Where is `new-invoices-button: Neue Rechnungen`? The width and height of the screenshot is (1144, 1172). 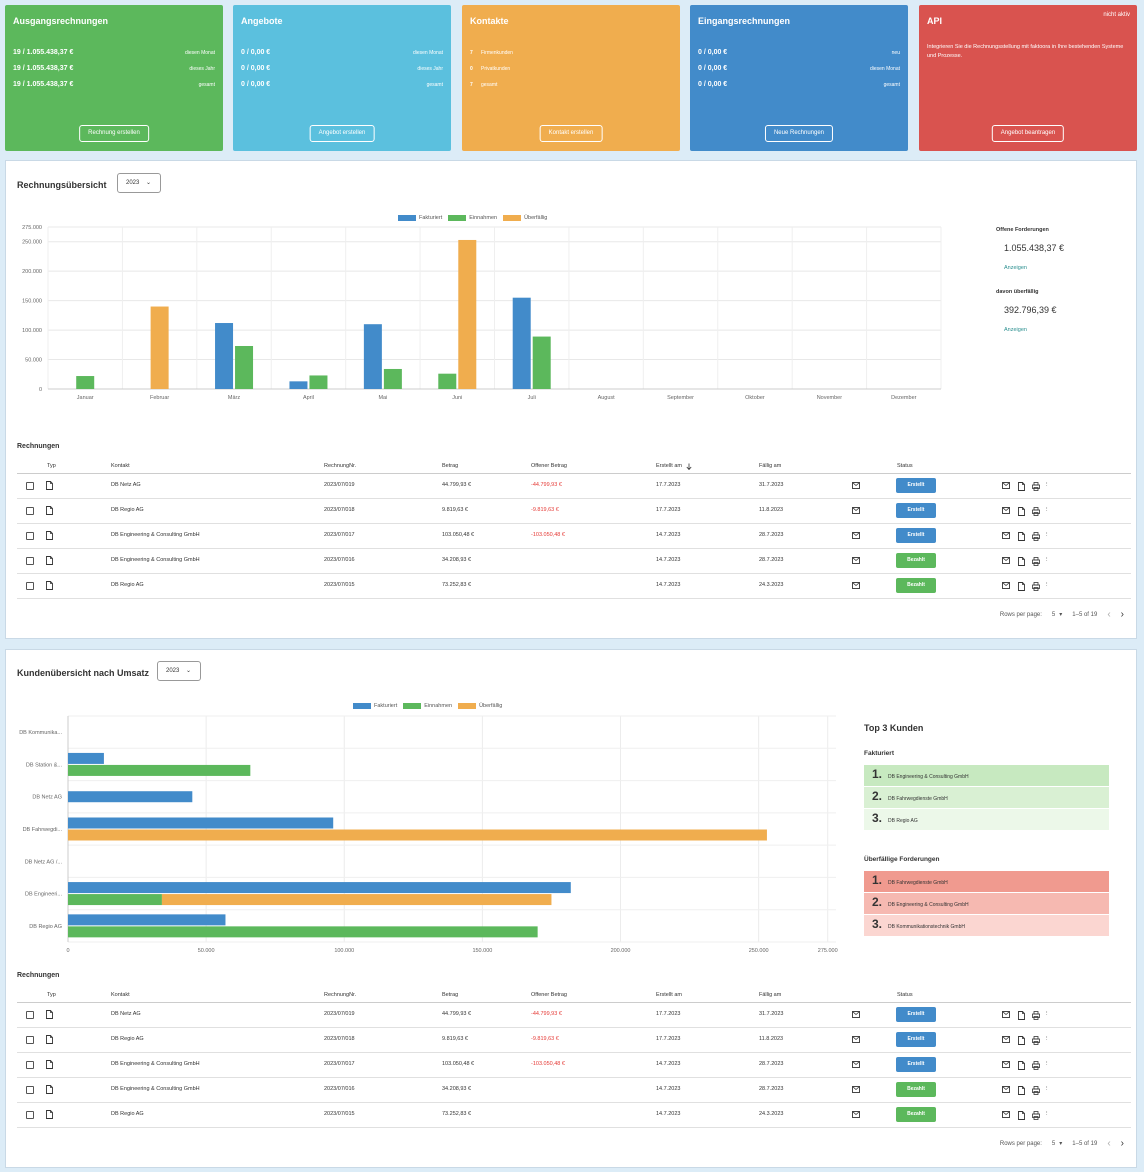 new-invoices-button: Neue Rechnungen is located at coordinates (799, 133).